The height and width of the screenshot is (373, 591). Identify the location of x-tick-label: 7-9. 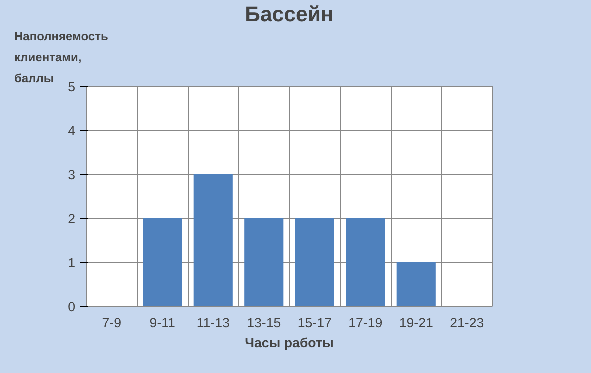
(112, 323).